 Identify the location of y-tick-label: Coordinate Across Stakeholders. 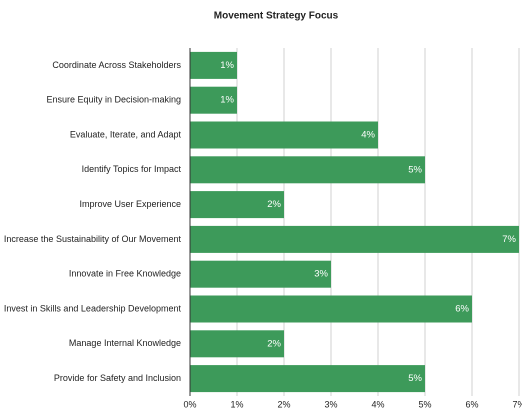
(116, 65).